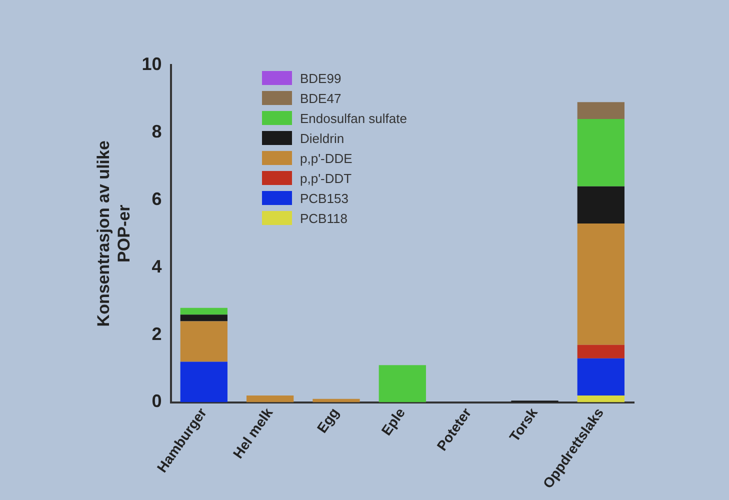  What do you see at coordinates (324, 218) in the screenshot?
I see `legend-label: PCB118` at bounding box center [324, 218].